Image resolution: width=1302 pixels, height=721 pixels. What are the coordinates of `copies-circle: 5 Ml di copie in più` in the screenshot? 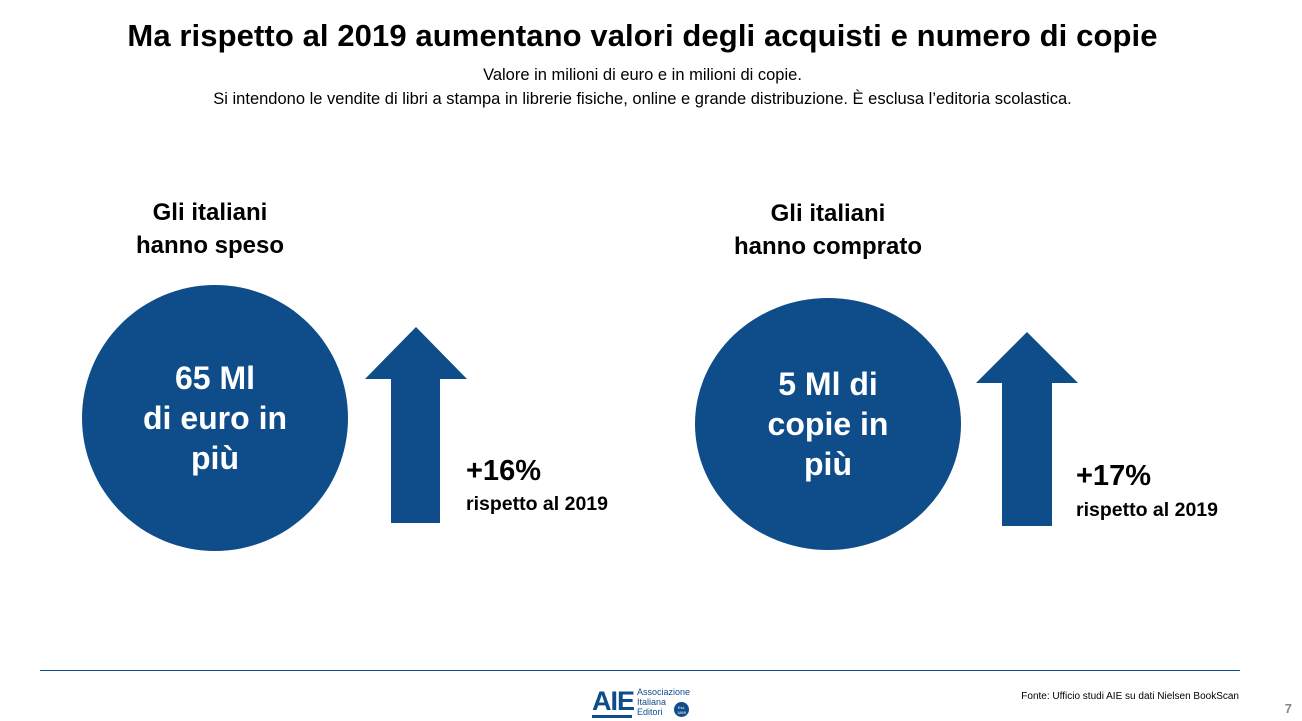 It's located at (828, 424).